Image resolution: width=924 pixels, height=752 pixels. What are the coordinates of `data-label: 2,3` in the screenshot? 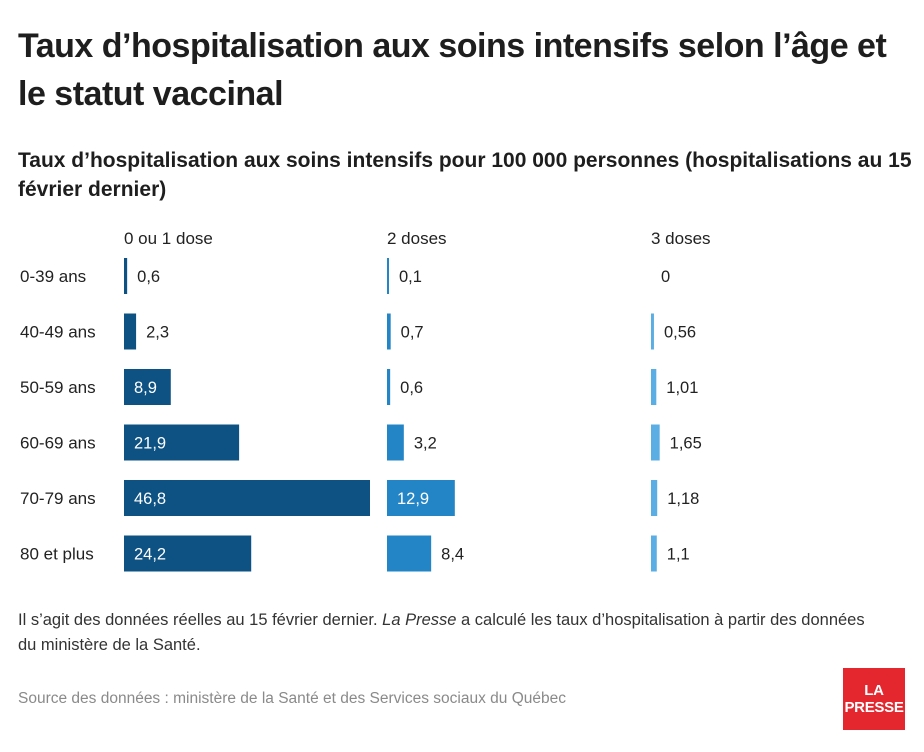 It's located at (157, 333).